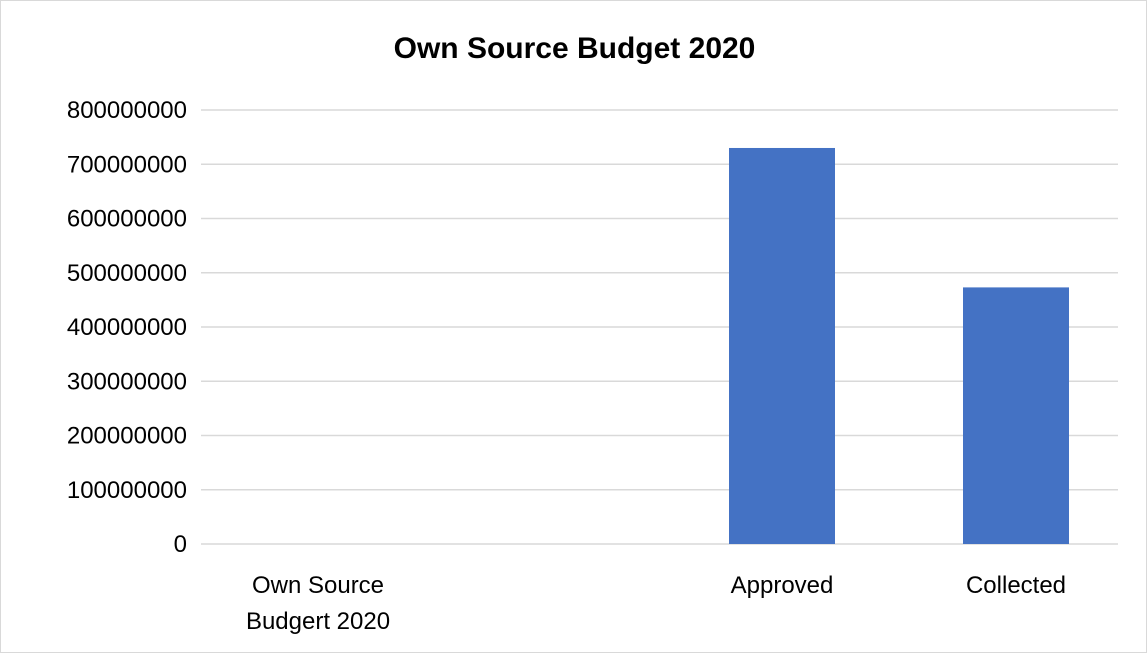 This screenshot has width=1147, height=654. What do you see at coordinates (127, 381) in the screenshot?
I see `y-tick-label-3: 300000000` at bounding box center [127, 381].